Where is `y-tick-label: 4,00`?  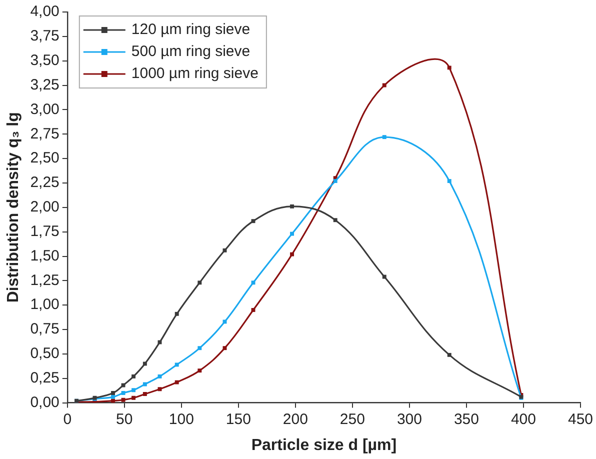
y-tick-label: 4,00 is located at coordinates (45, 11).